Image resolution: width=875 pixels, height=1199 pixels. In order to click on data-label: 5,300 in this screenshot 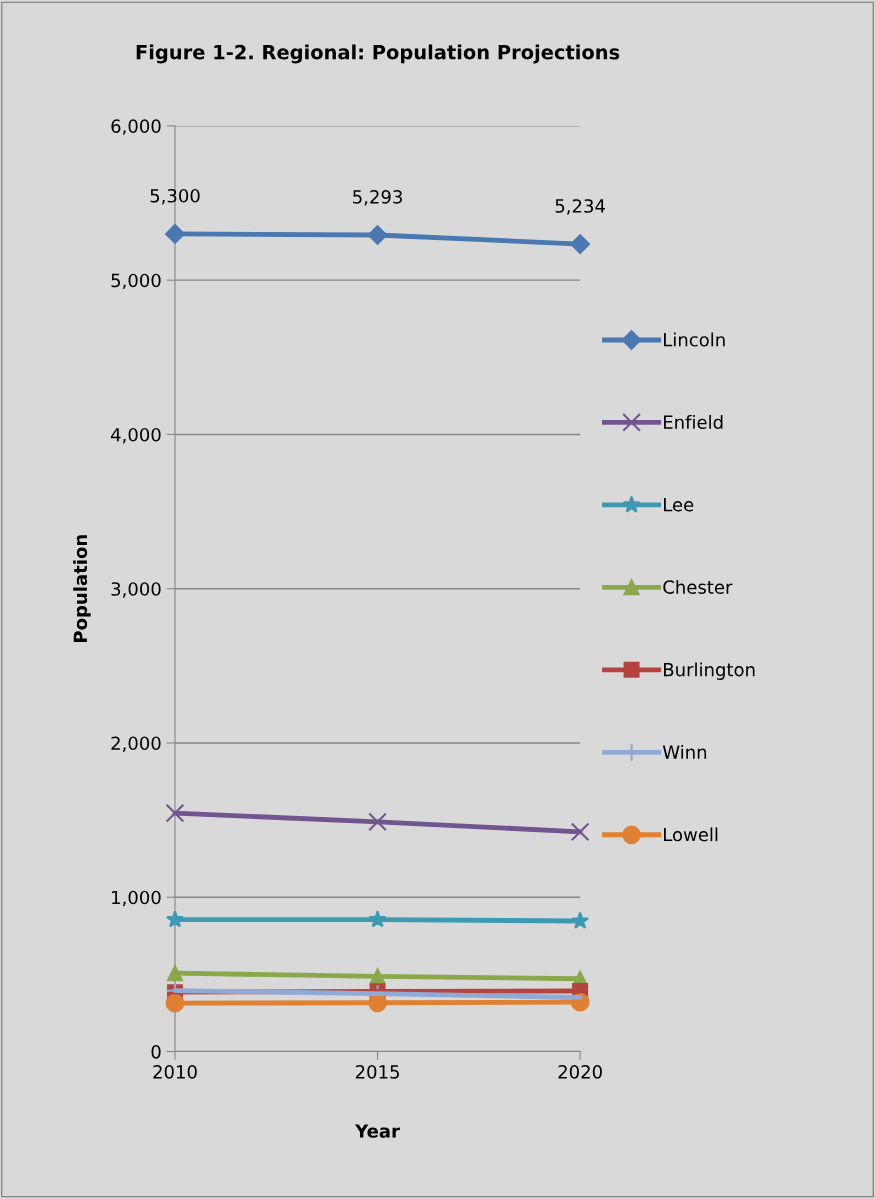, I will do `click(175, 196)`.